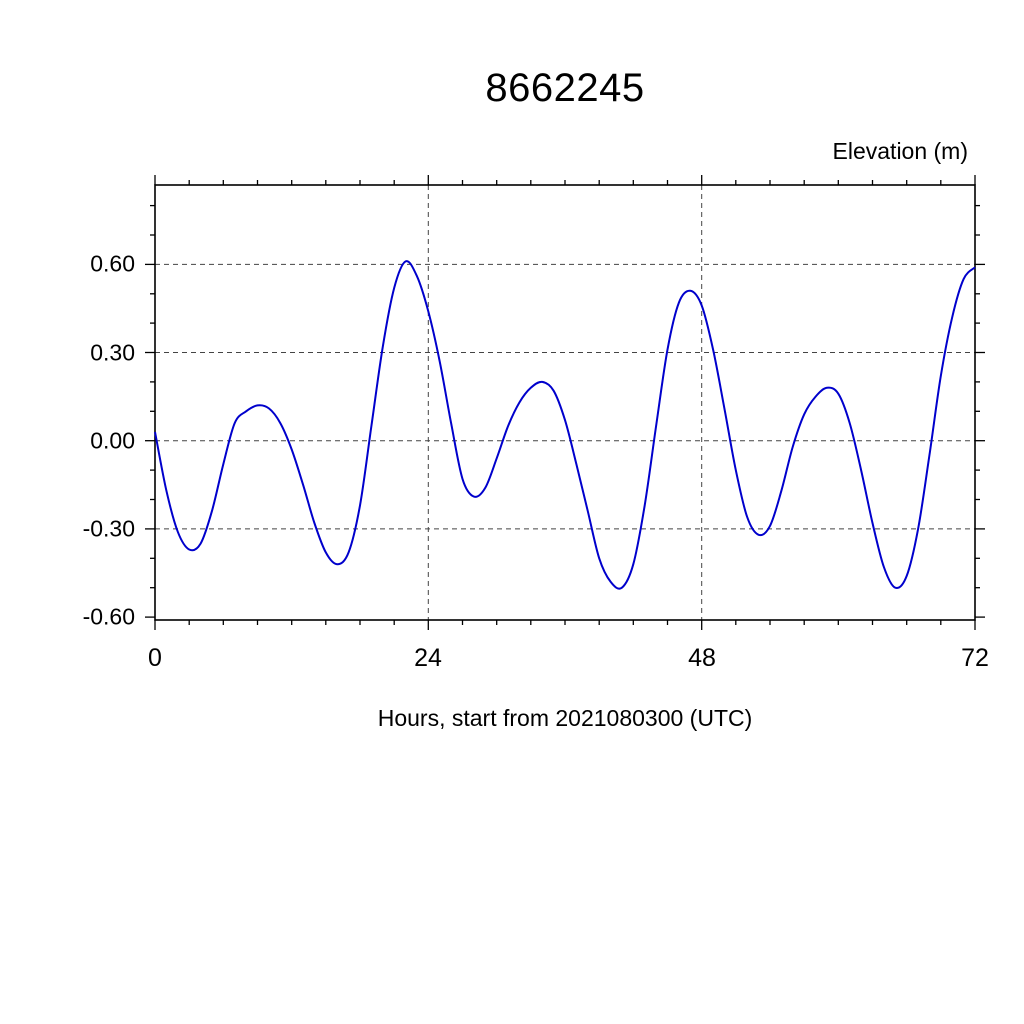 This screenshot has height=1024, width=1024. I want to click on x-tick-label: 0, so click(155, 658).